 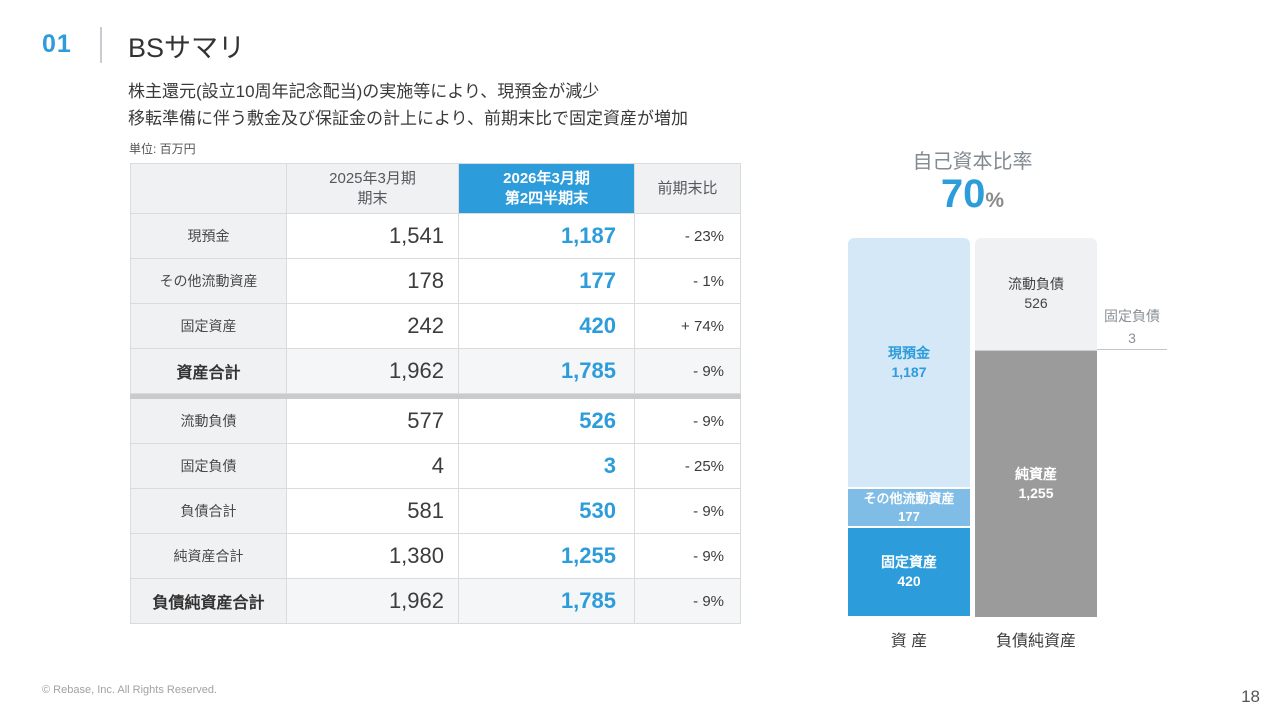 What do you see at coordinates (909, 572) in the screenshot?
I see `bar-segment-固定資産: 固定資産 420` at bounding box center [909, 572].